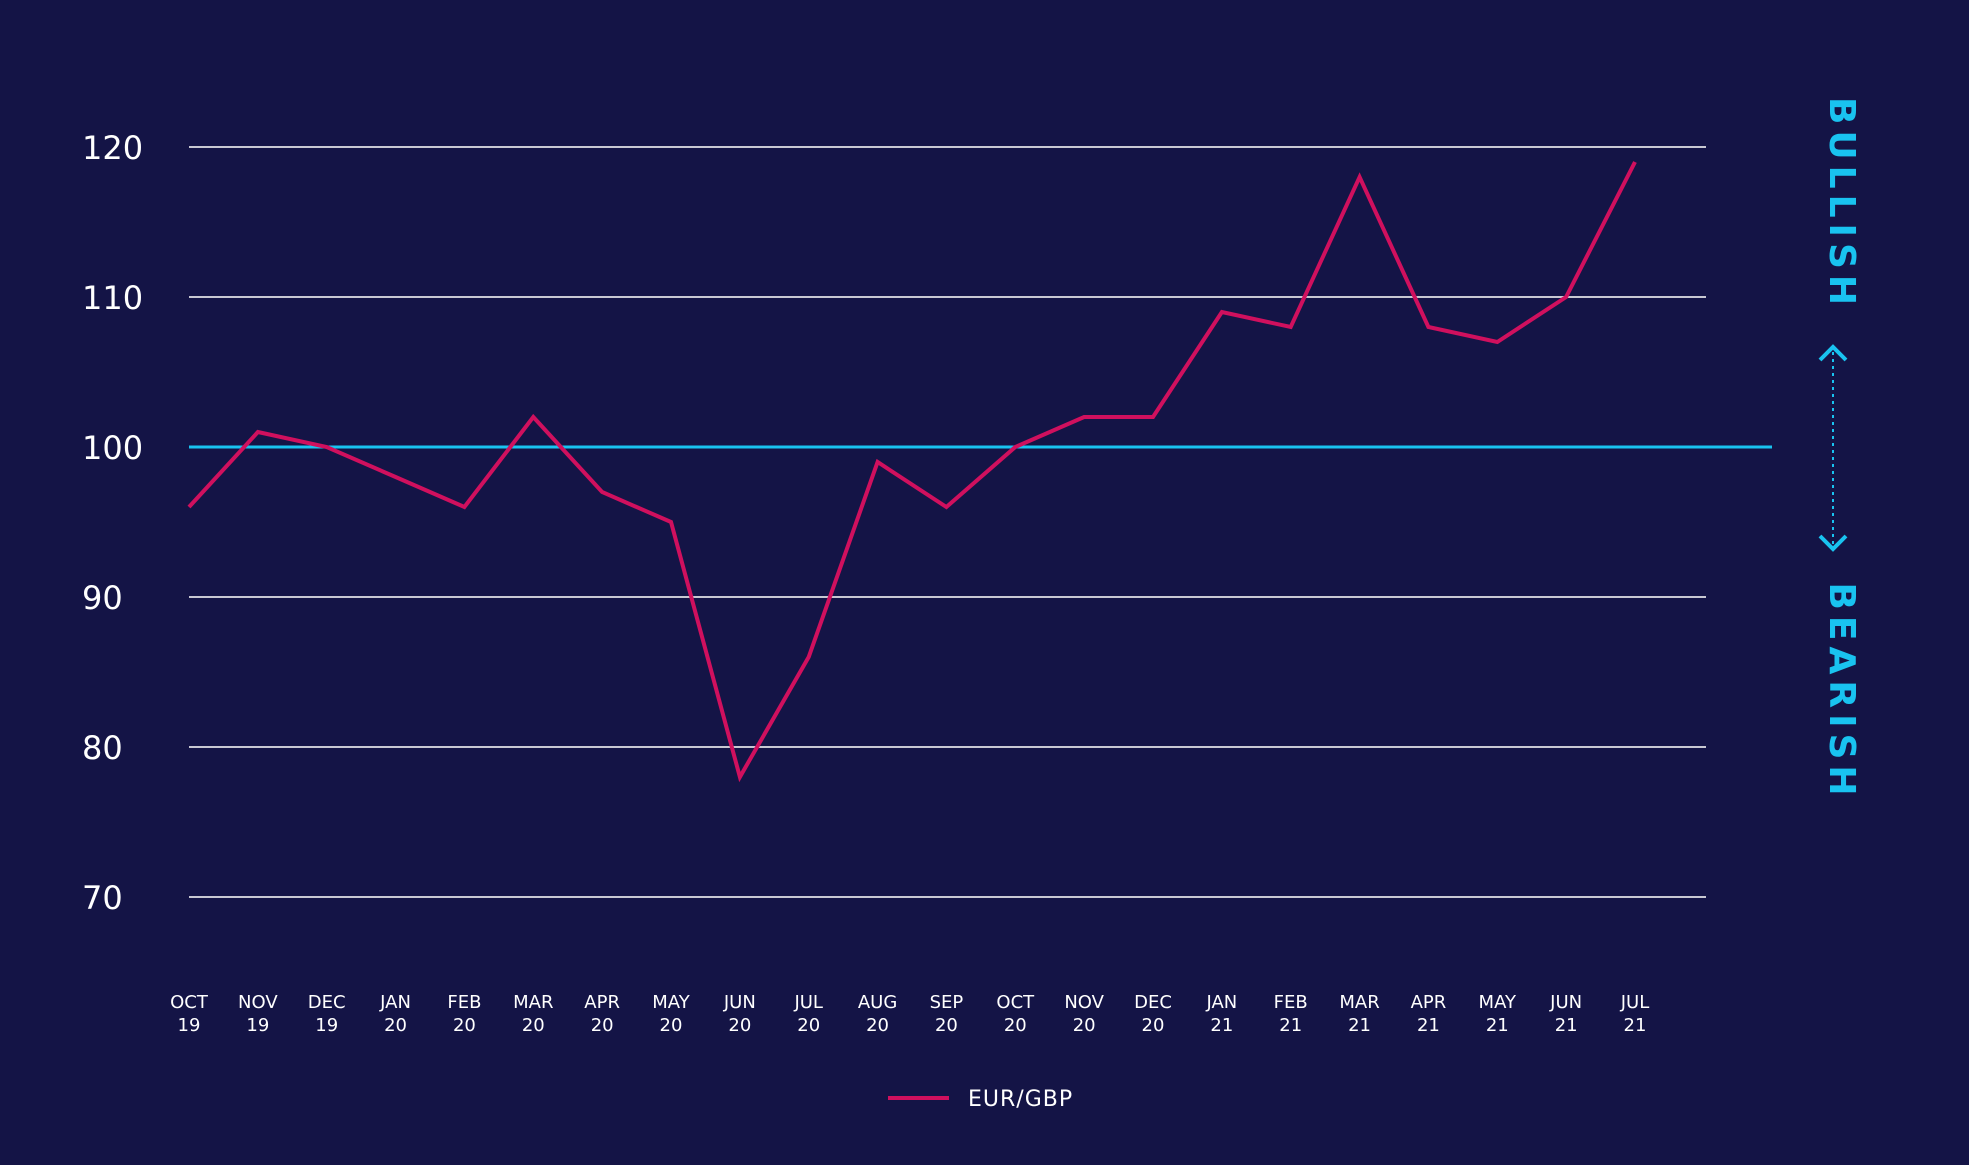 Image resolution: width=1969 pixels, height=1165 pixels. I want to click on sentiment-indicator: BULLISH BEARISH, so click(1840, 449).